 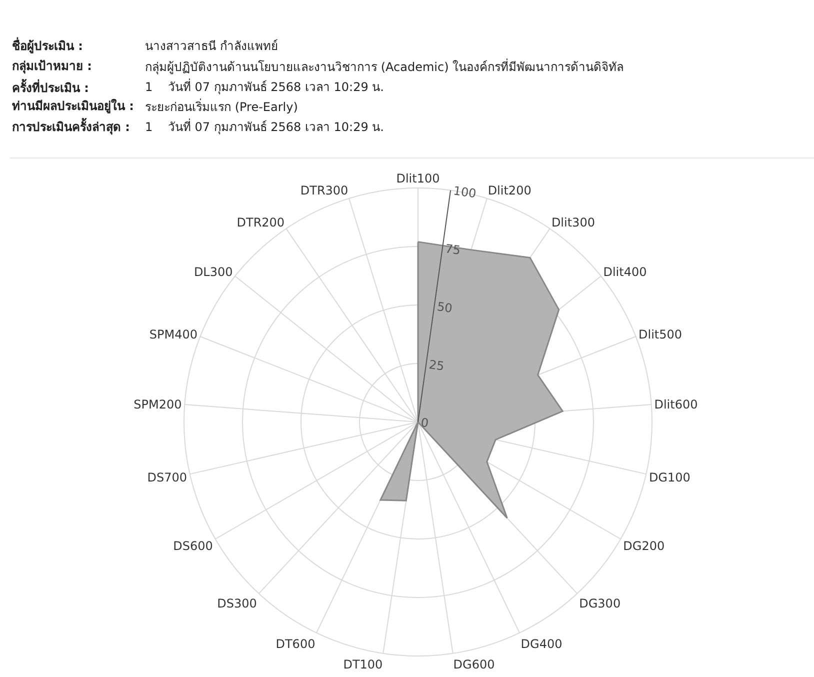 I want to click on text: กลุ่มผู้ปฏิบัติงานด้านนโยบายและงานวิชาการ (Academic) ในองค์กรที่มีพัฒนาการด้านดิจิทัล, so click(x=384, y=66).